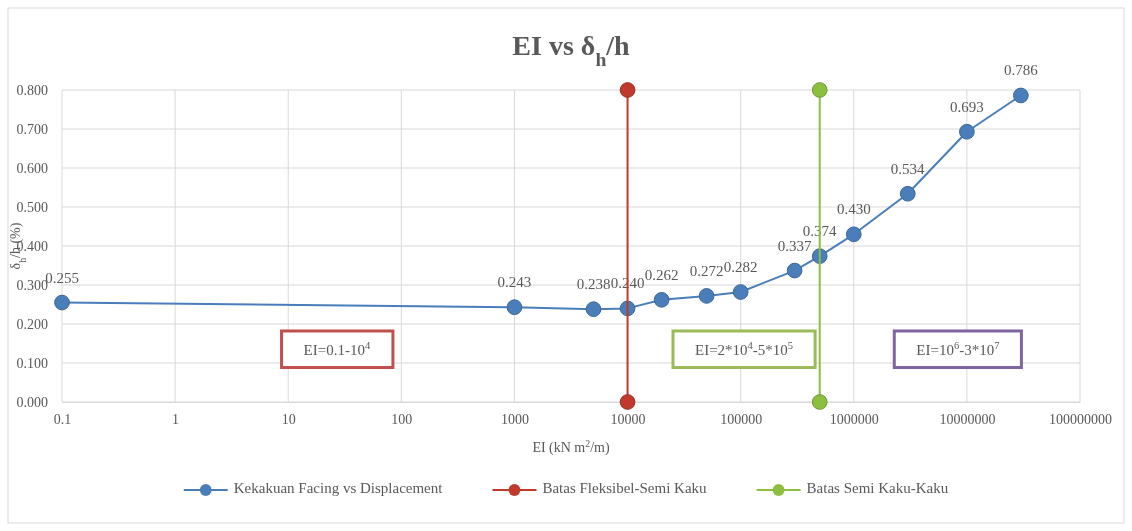 This screenshot has height=531, width=1132. Describe the element at coordinates (571, 446) in the screenshot. I see `x-axis-title: EI (kN m$^{2}$/m)` at that location.